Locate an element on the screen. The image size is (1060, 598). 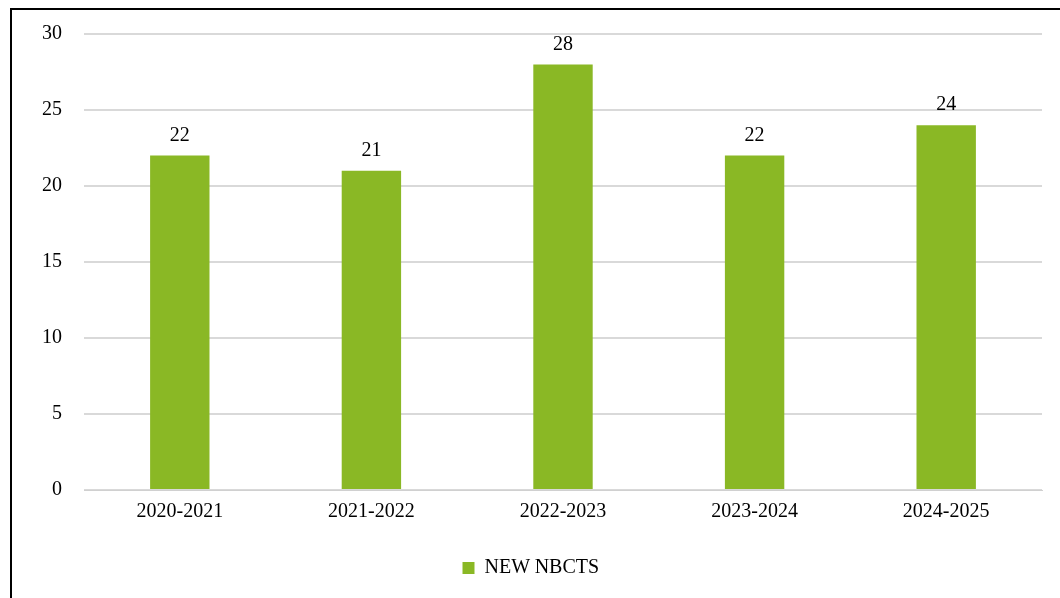
y-tick-label: 30 is located at coordinates (52, 32).